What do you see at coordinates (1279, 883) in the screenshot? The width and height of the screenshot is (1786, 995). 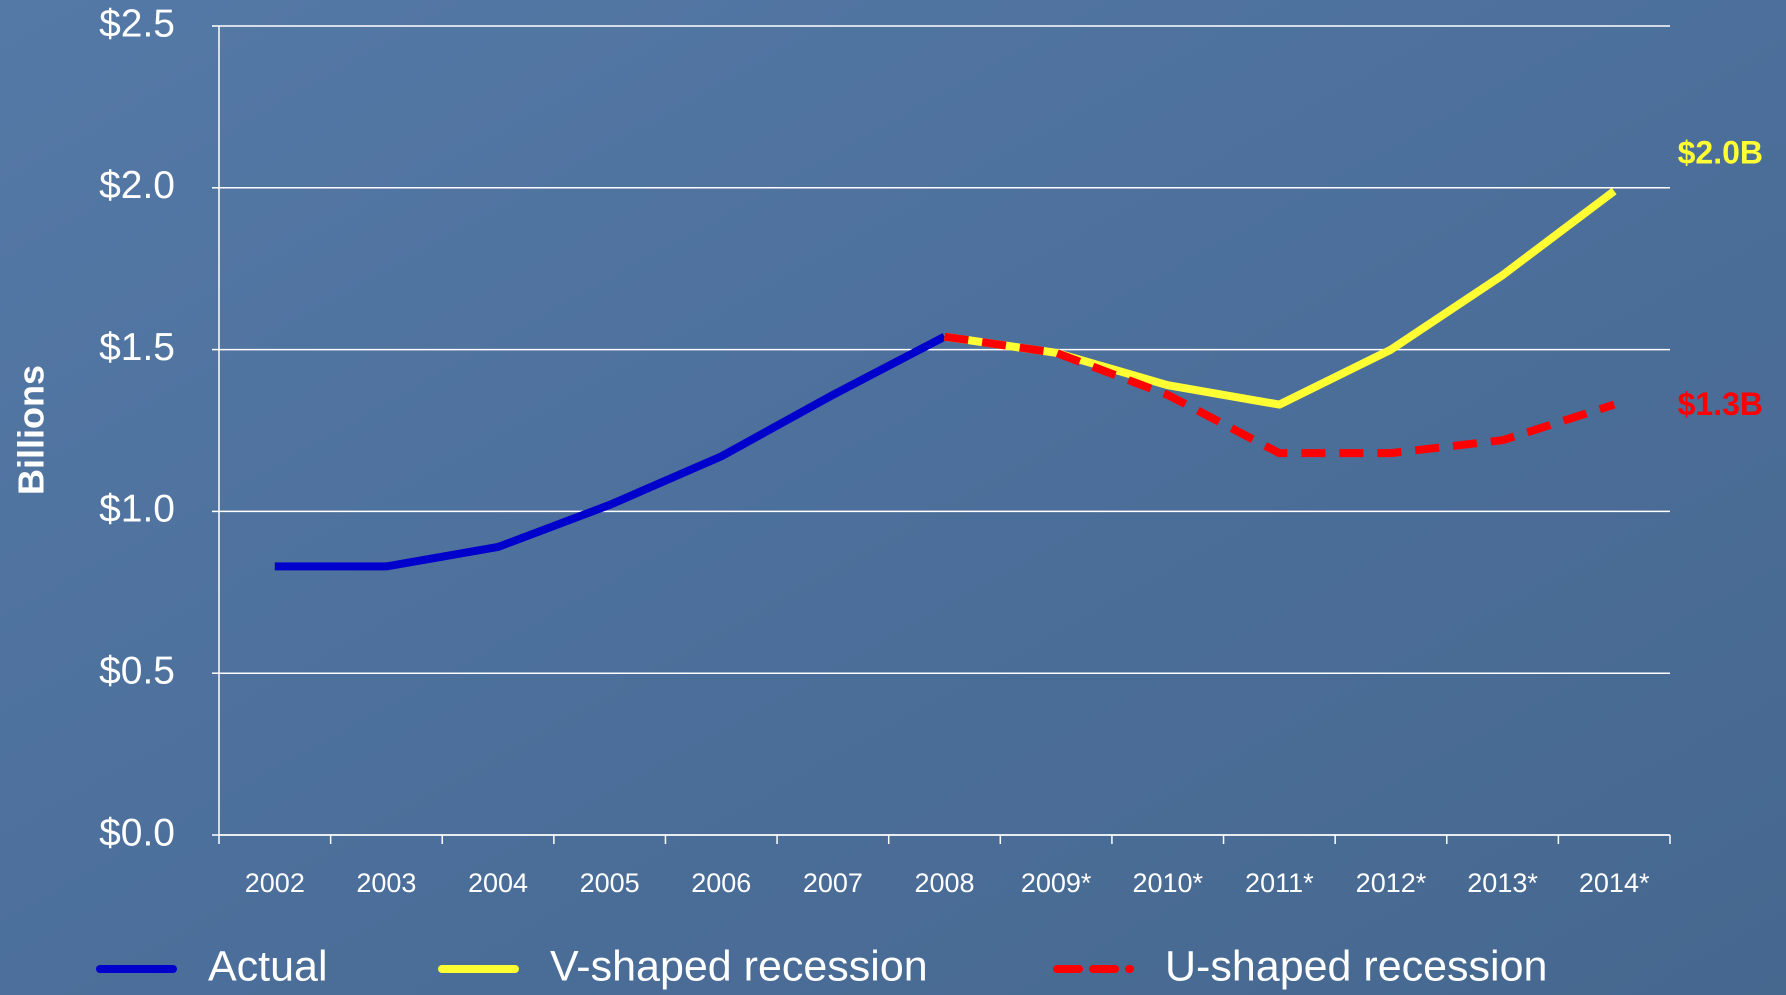 I see `x-tick-label: 2011*` at bounding box center [1279, 883].